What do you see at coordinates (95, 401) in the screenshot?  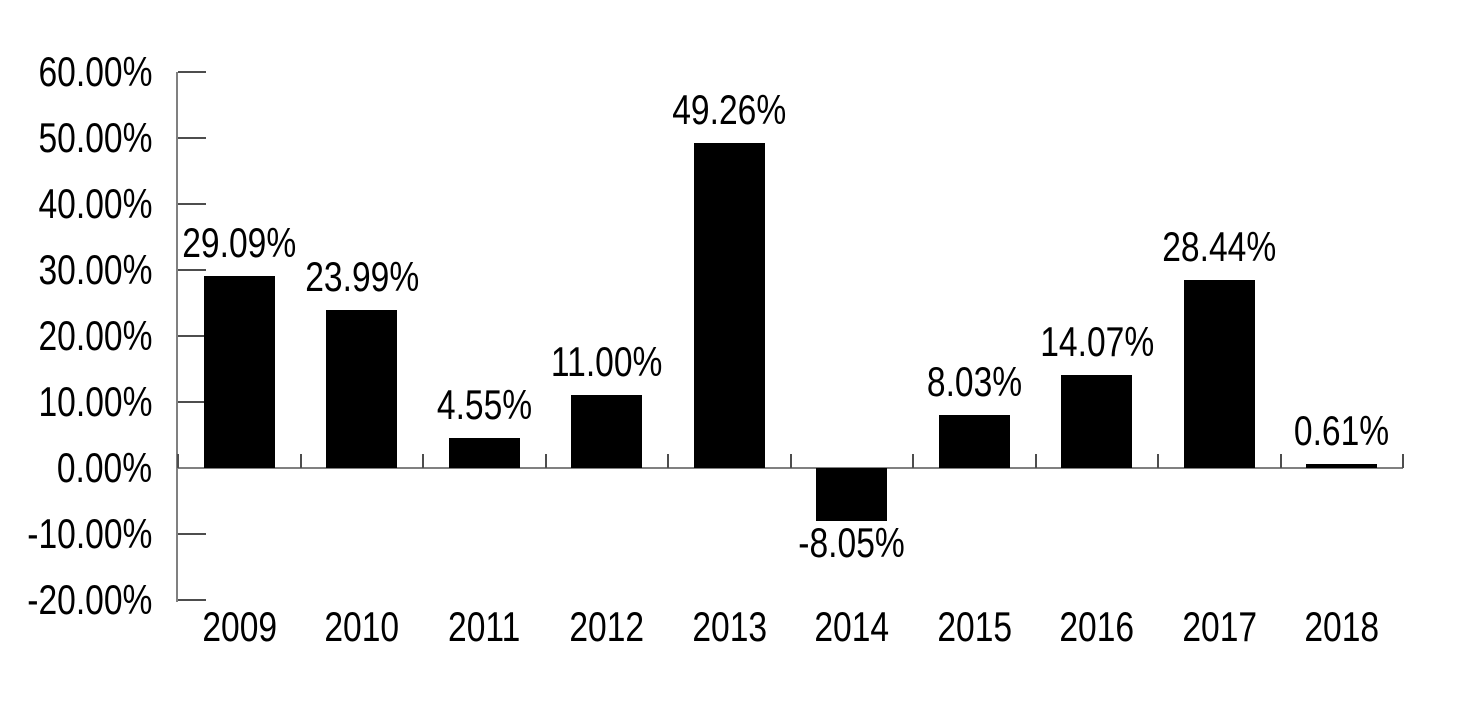 I see `y-tick-label-text: 10.00%` at bounding box center [95, 401].